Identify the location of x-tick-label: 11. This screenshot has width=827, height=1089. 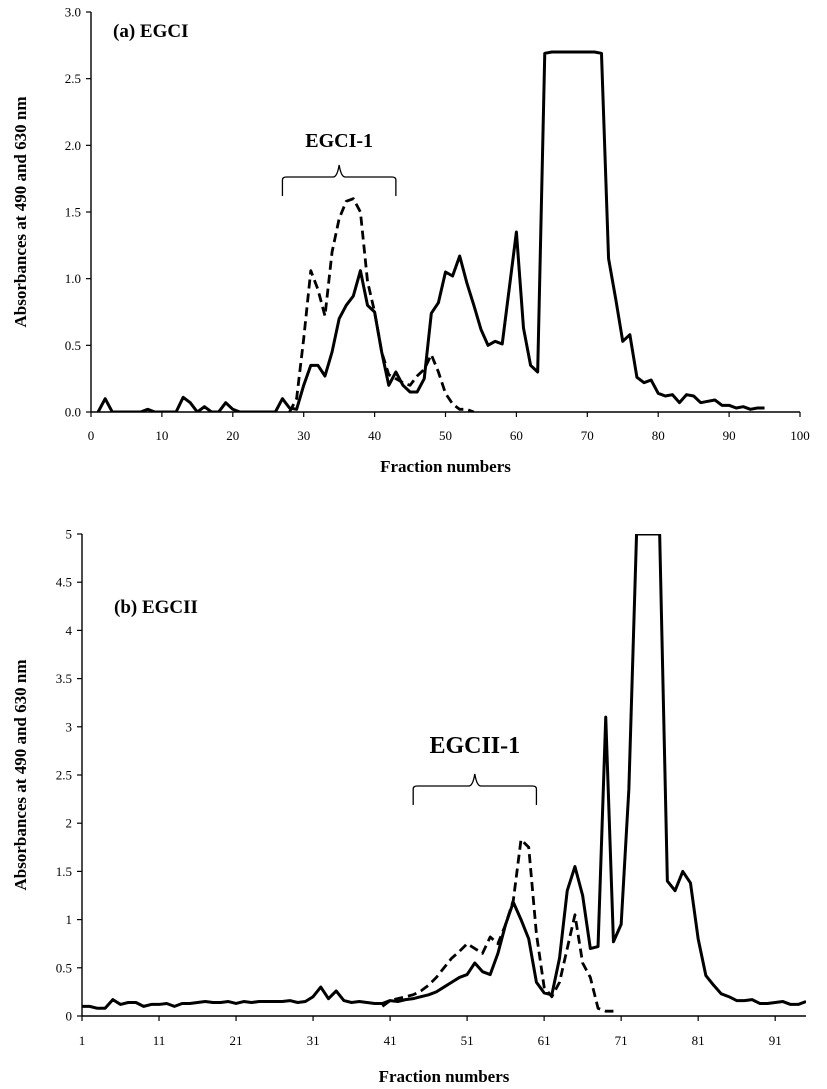
(159, 1040).